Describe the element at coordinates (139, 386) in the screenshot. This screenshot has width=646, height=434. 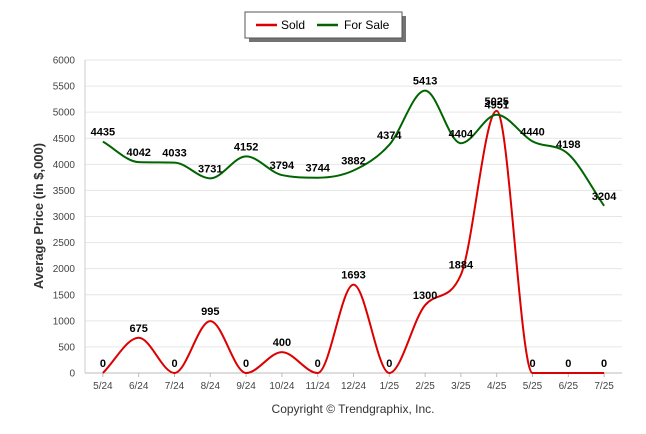
I see `x-tick-label: 6/24` at that location.